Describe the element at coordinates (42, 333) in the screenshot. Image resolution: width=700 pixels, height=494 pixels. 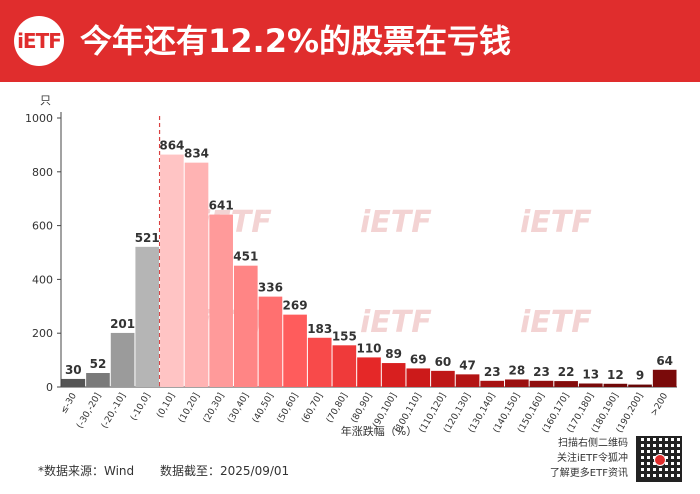
I see `y-tick-label: 200` at that location.